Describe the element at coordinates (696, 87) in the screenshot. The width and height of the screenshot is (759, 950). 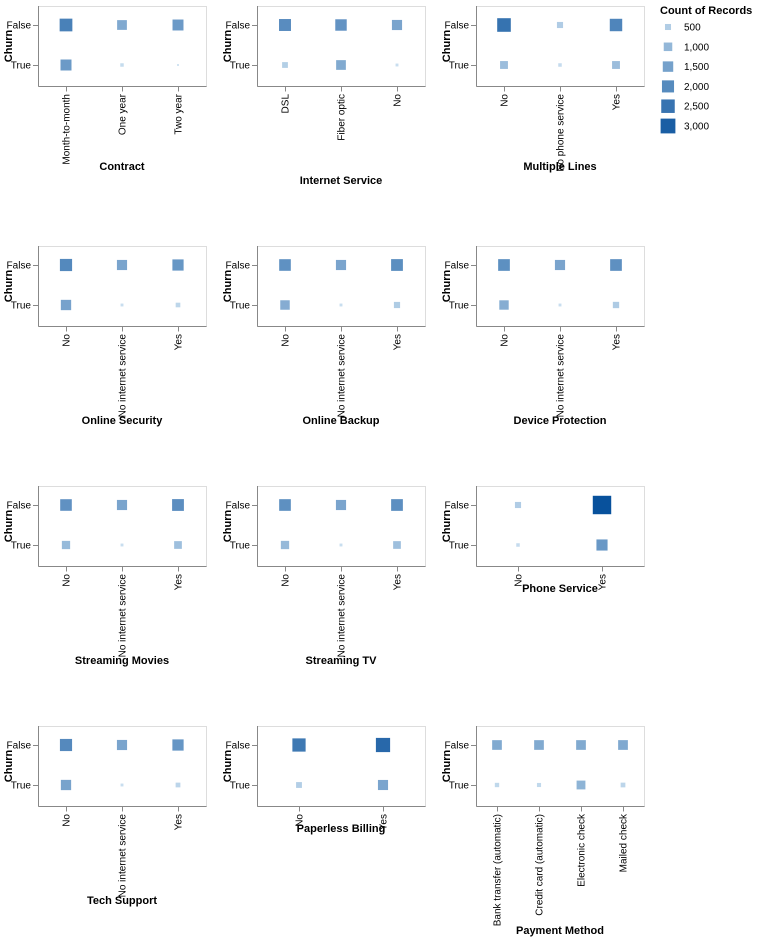
I see `legend-label-2000: 2,000` at that location.